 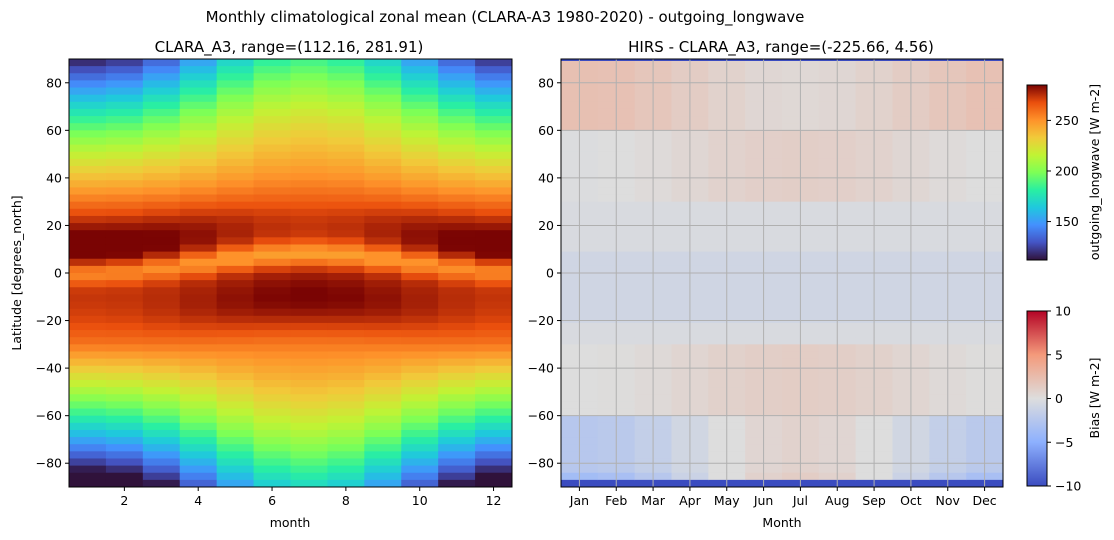 I want to click on colorbar-1-label: outgoing_longwave [W m-2], so click(x=1094, y=172).